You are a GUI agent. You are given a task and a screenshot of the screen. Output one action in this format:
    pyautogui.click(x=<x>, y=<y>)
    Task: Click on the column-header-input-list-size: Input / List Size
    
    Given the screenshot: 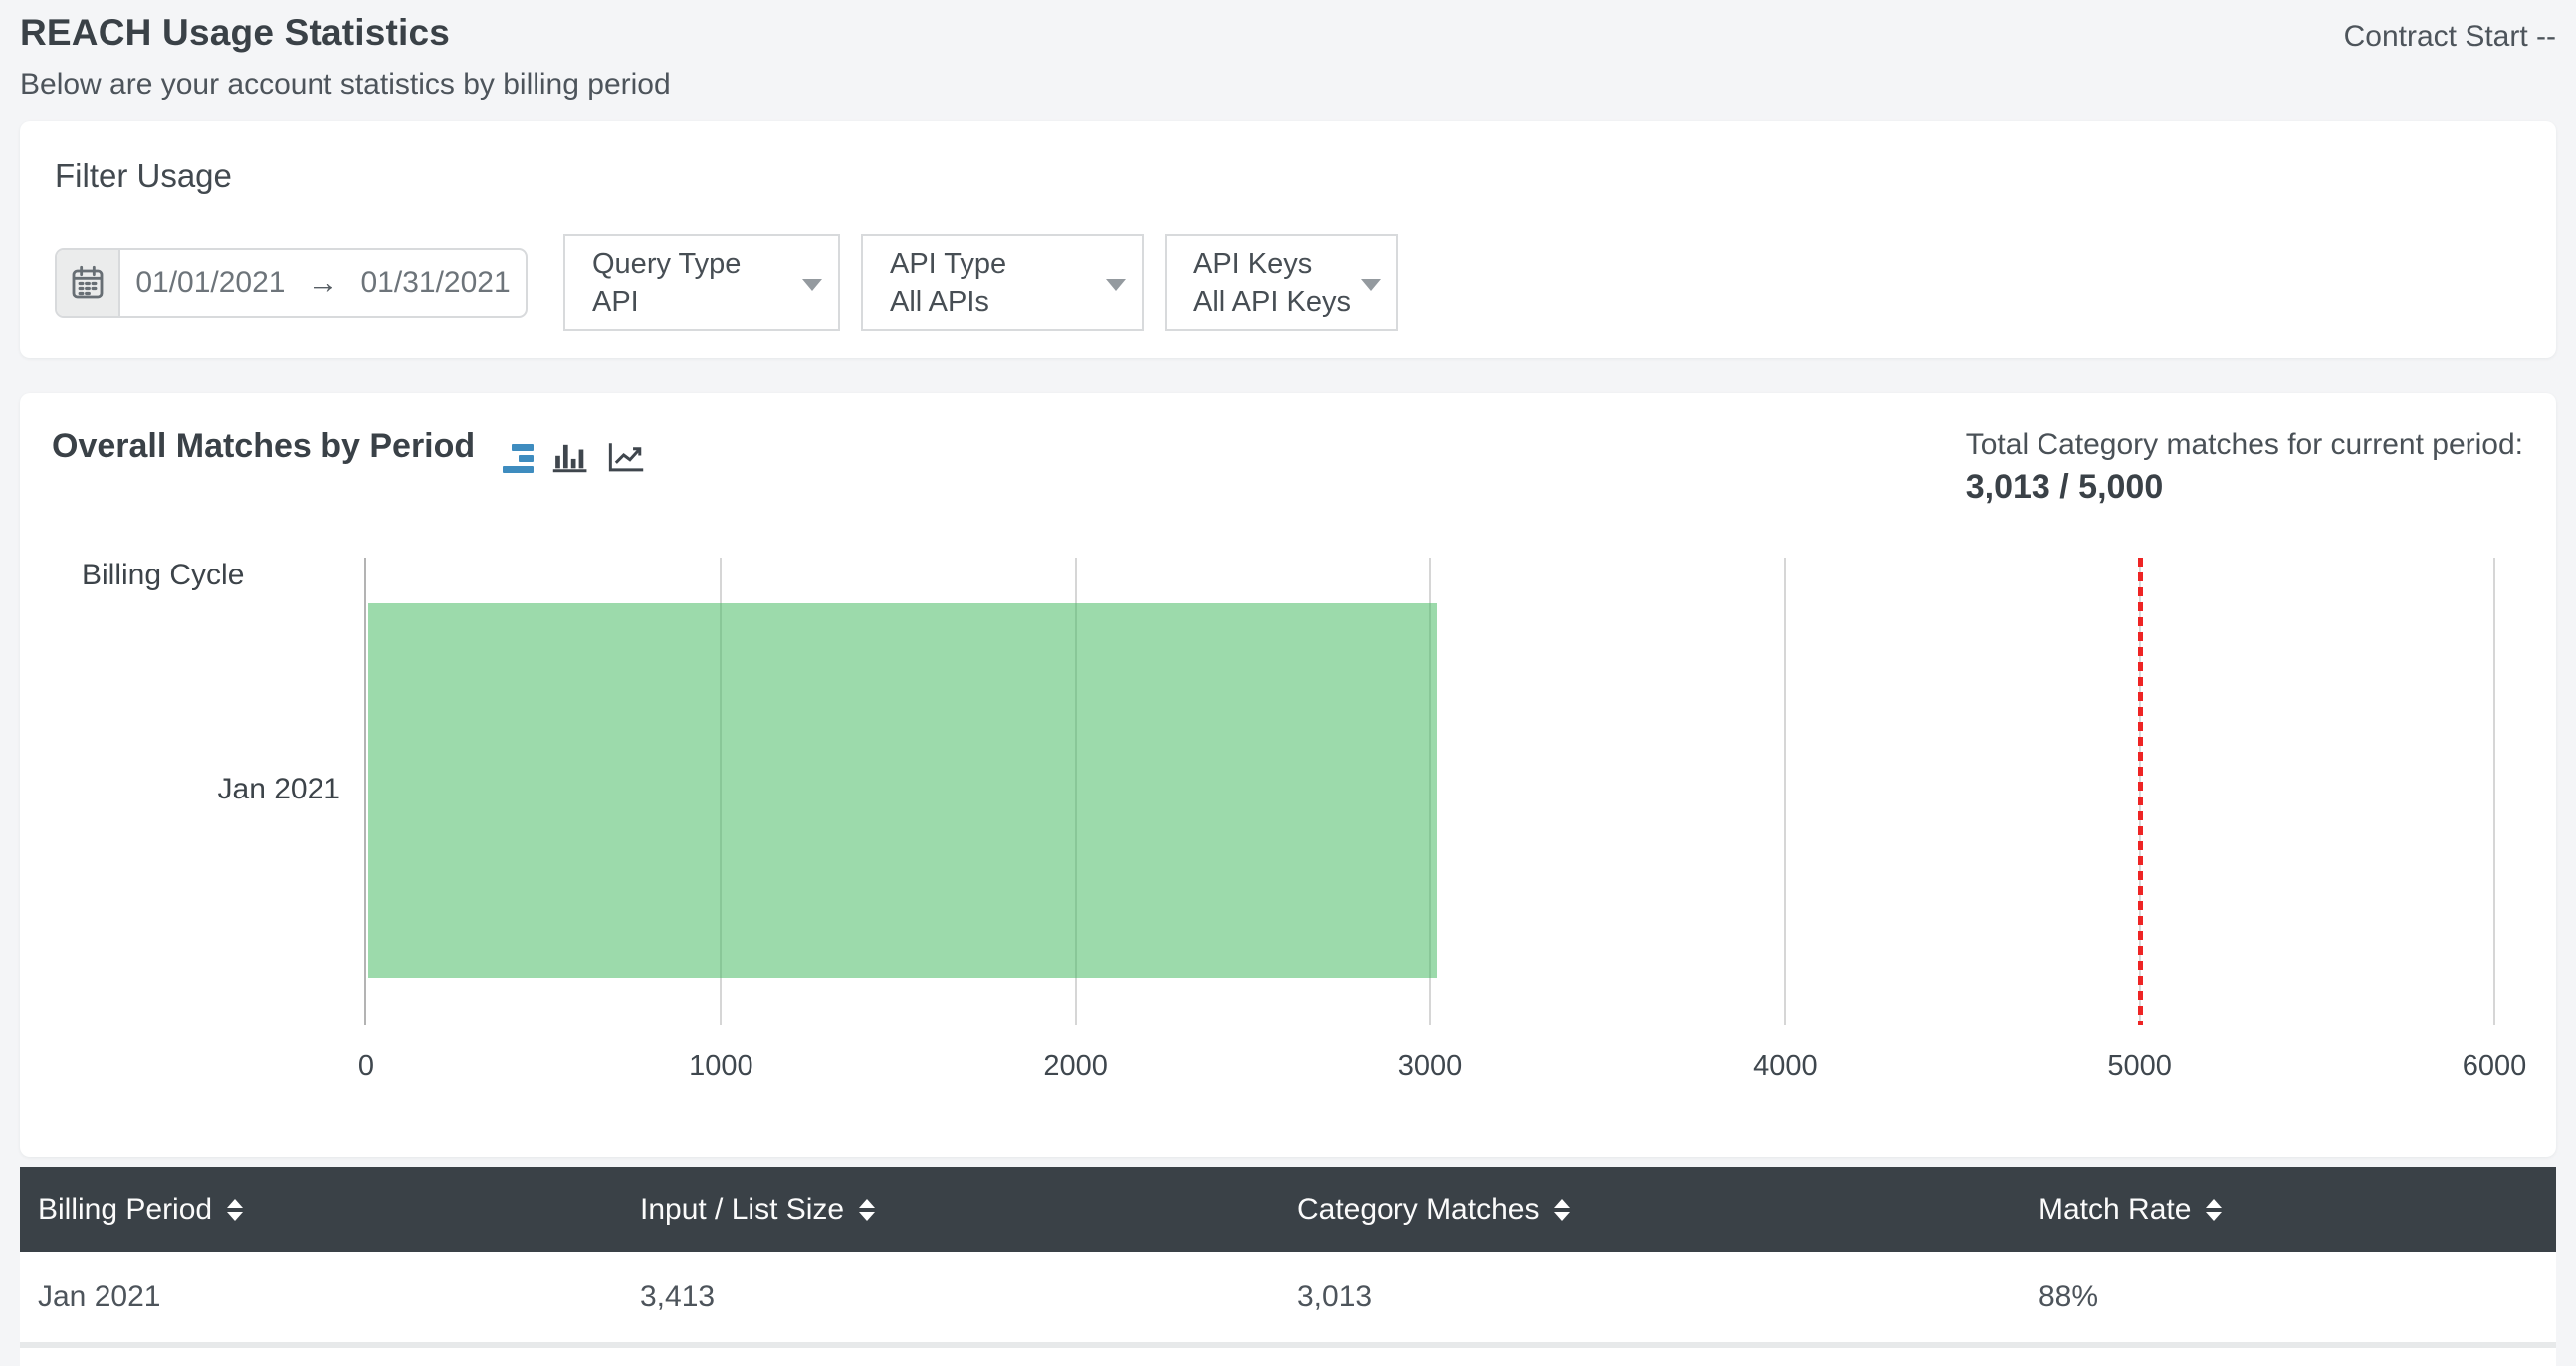 What is the action you would take?
    pyautogui.click(x=968, y=1210)
    